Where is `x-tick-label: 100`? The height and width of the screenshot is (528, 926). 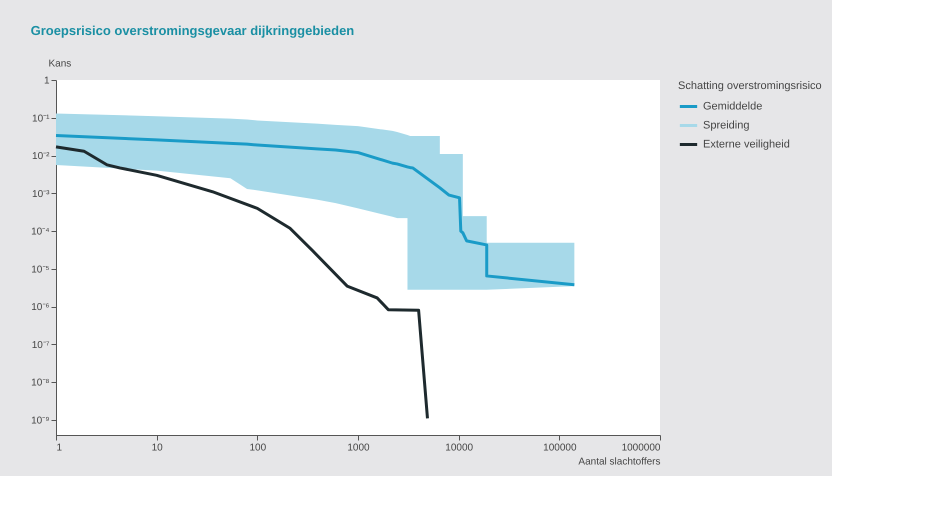 x-tick-label: 100 is located at coordinates (258, 448).